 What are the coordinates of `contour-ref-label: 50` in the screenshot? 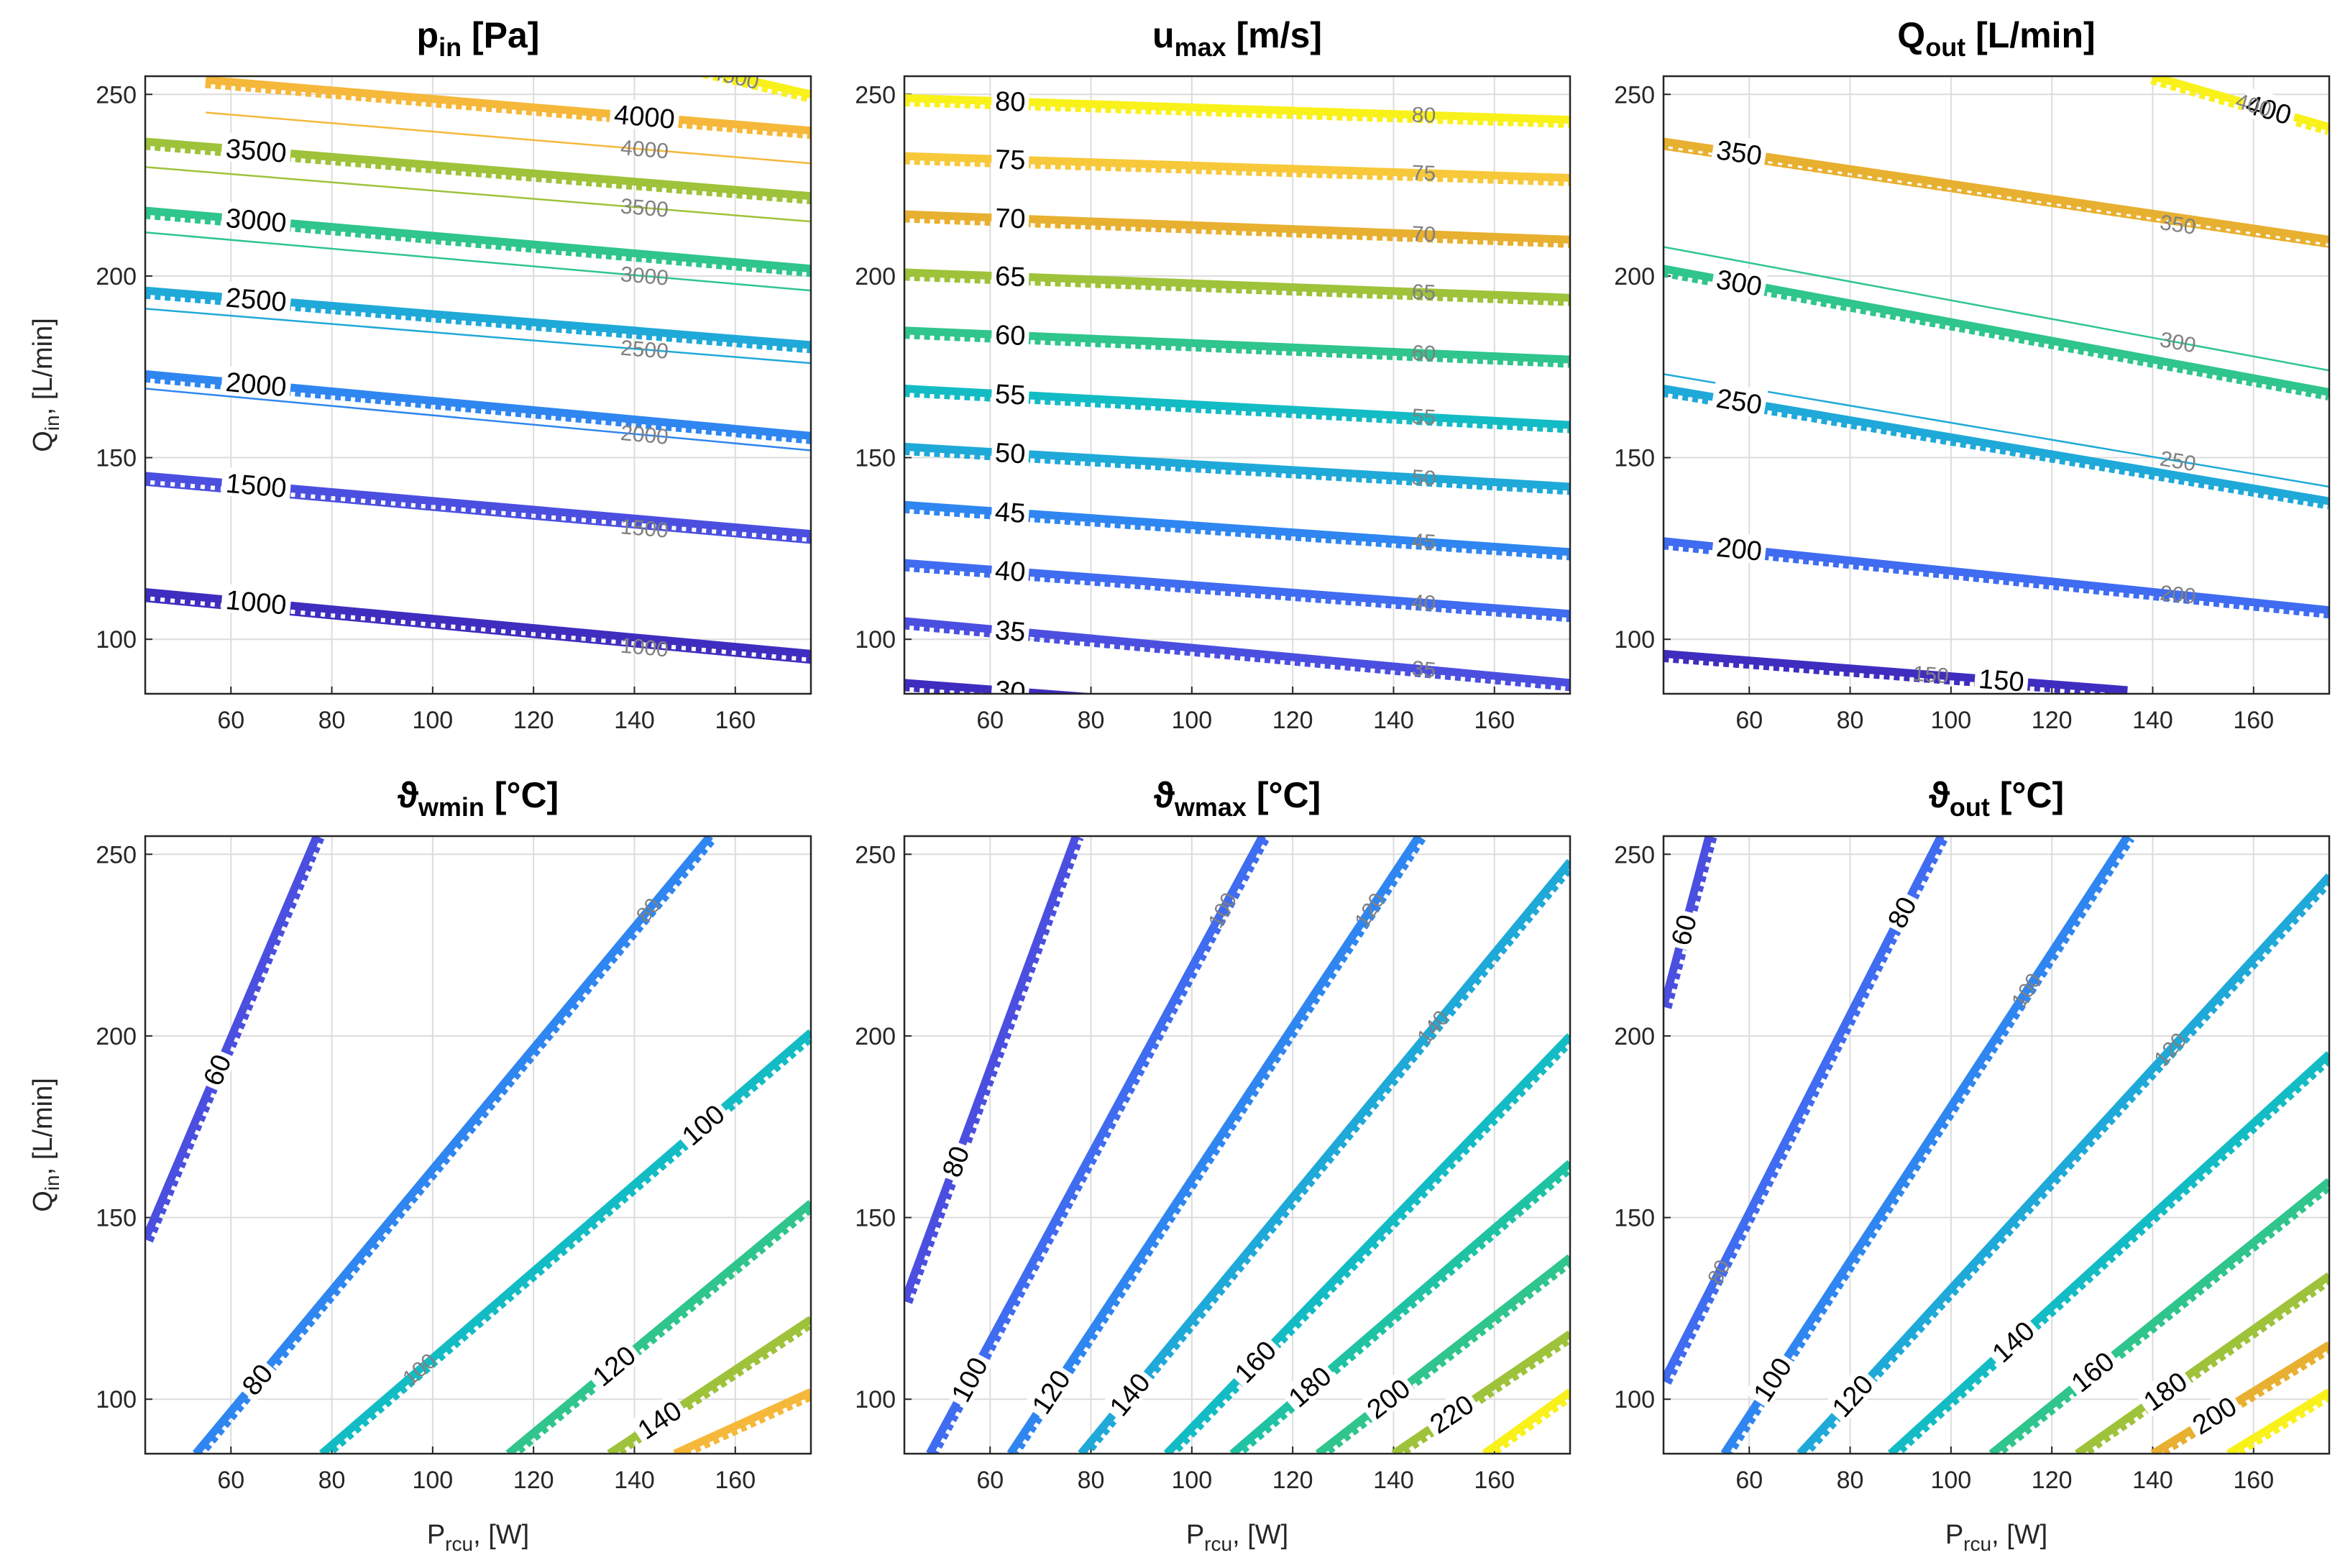 It's located at (1423, 478).